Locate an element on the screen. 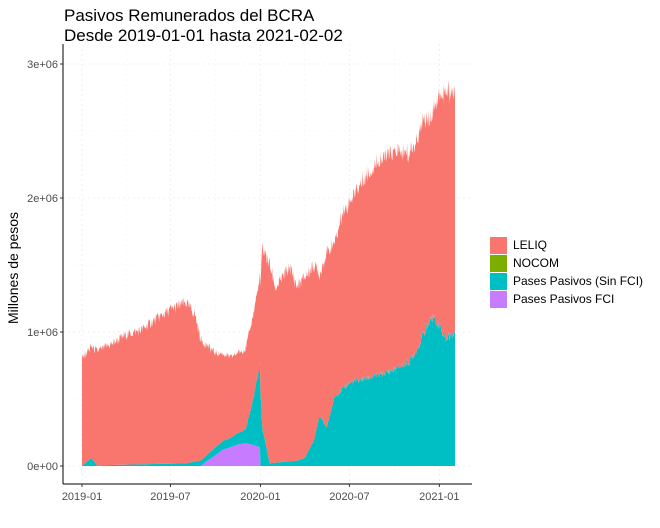 The width and height of the screenshot is (660, 528). legend-label: Pases Pasivos FCI is located at coordinates (564, 299).